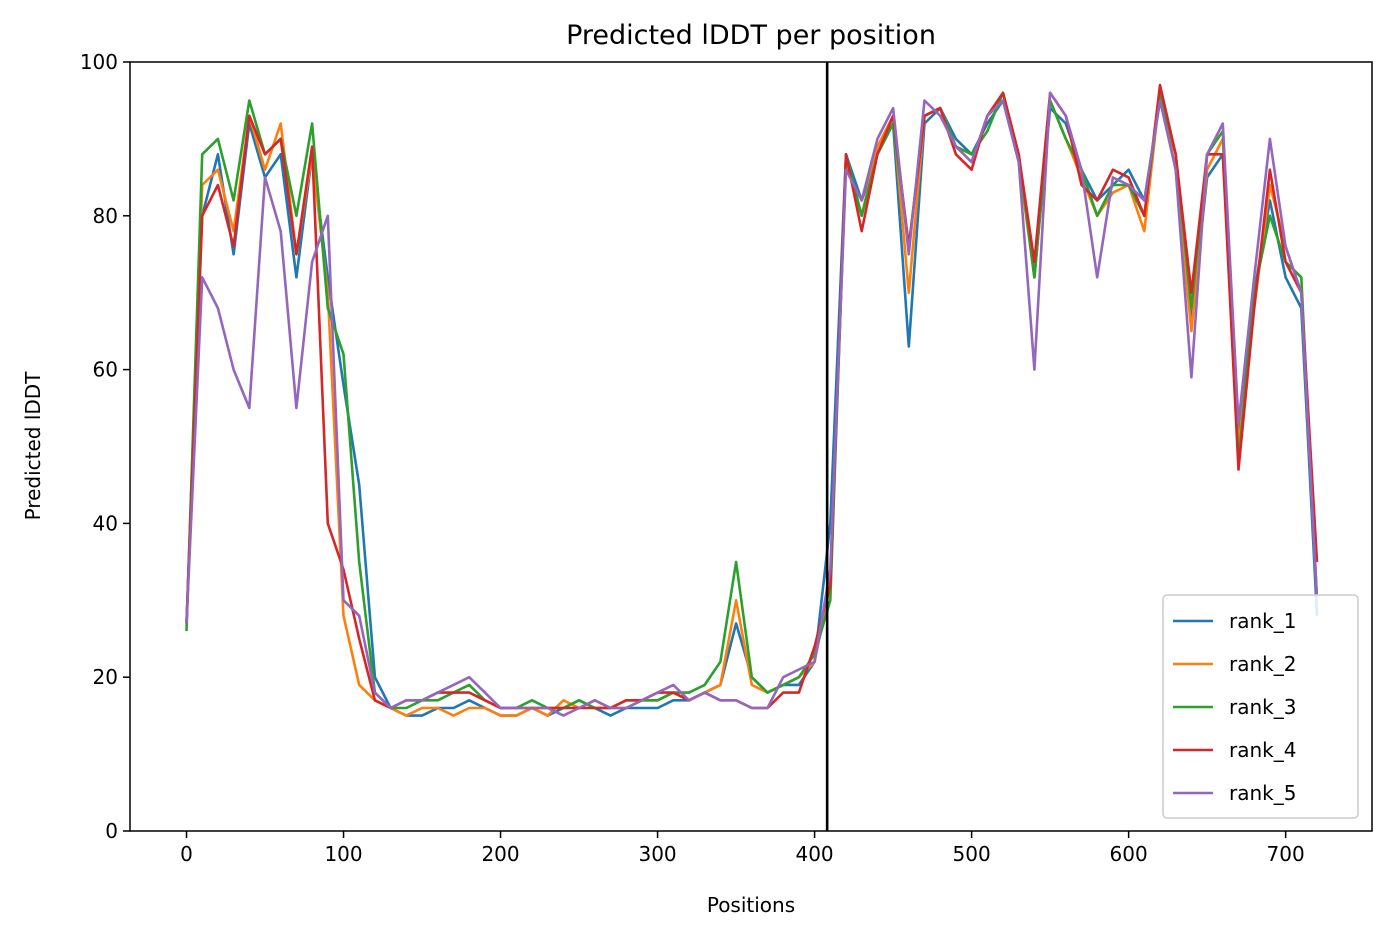  Describe the element at coordinates (972, 854) in the screenshot. I see `x-tick-label: 500` at that location.